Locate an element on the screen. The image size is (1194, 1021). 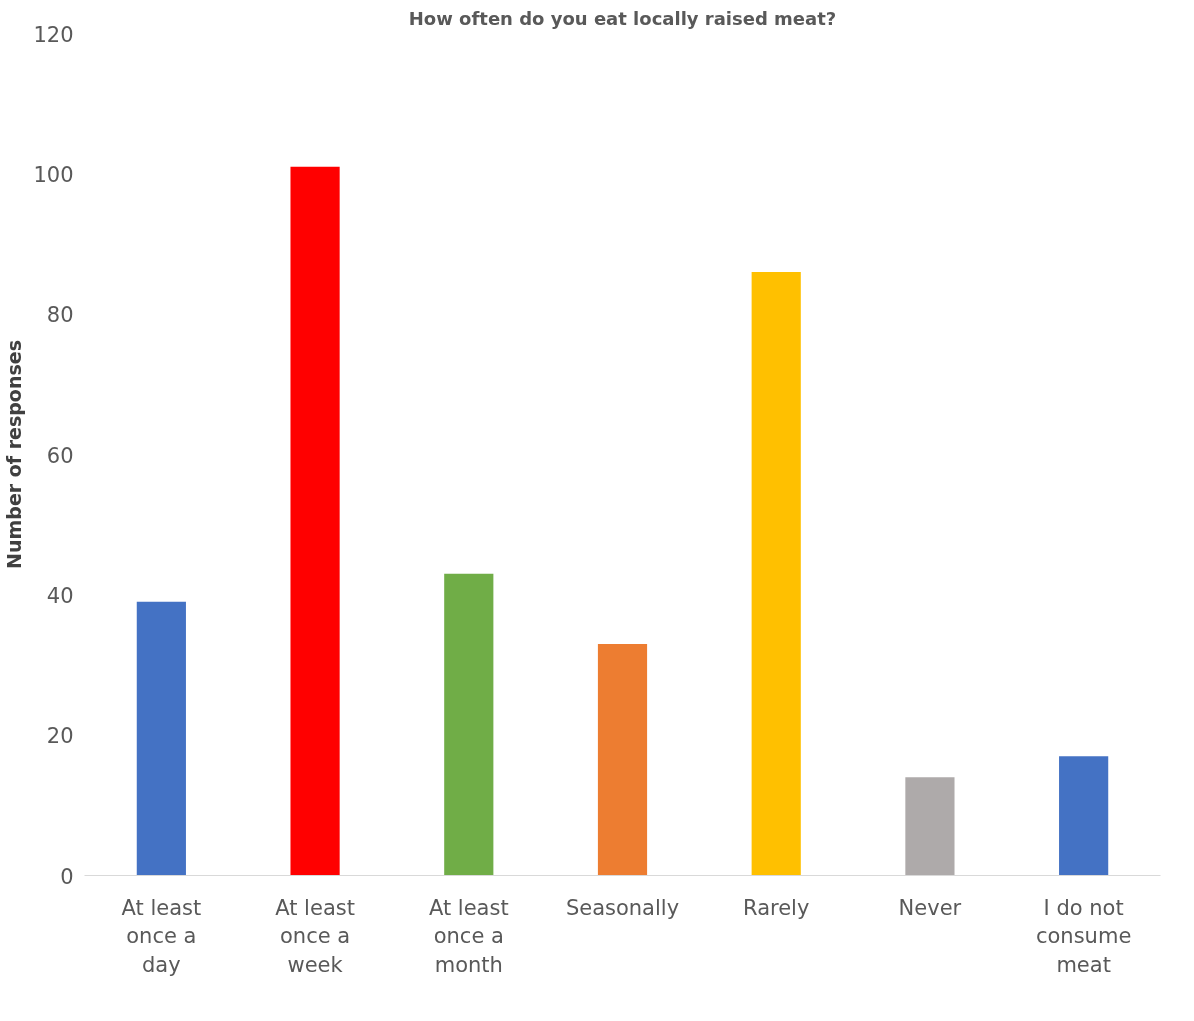
x-tick-label: At least once a month is located at coordinates (468, 936).